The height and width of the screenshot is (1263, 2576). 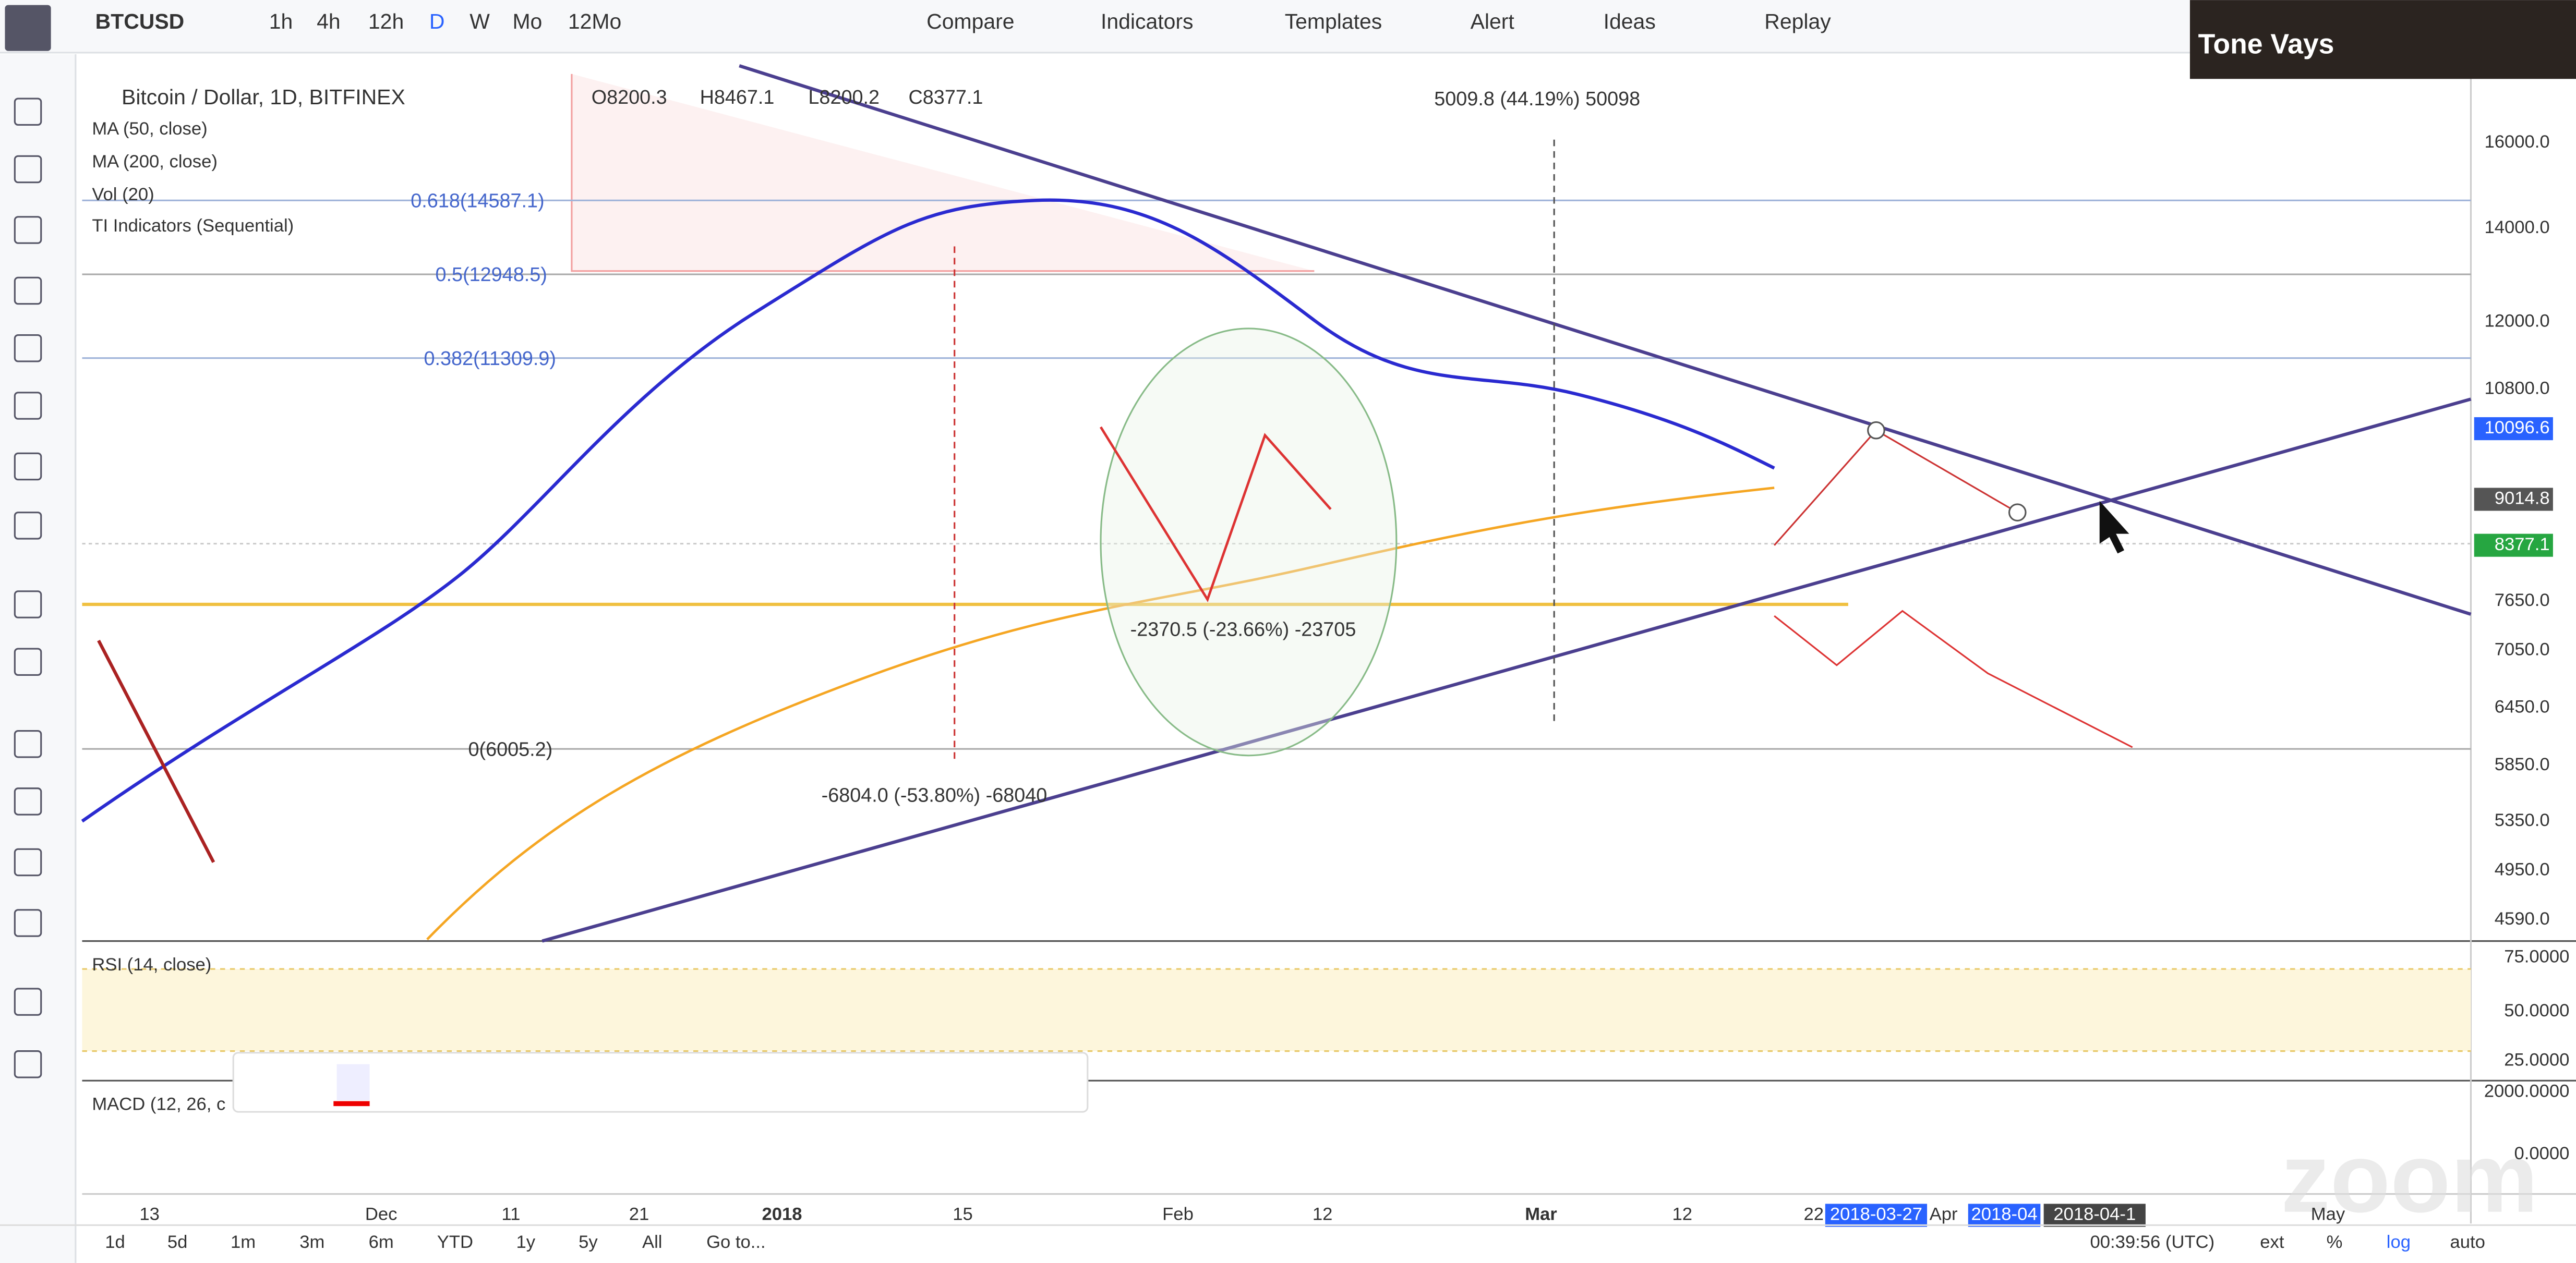 I want to click on floating-toolbar, so click(x=660, y=1083).